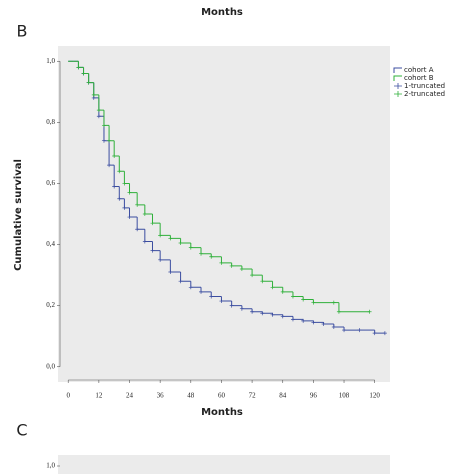 This screenshot has width=474, height=474. Describe the element at coordinates (419, 78) in the screenshot. I see `legend-label: cohort B` at that location.